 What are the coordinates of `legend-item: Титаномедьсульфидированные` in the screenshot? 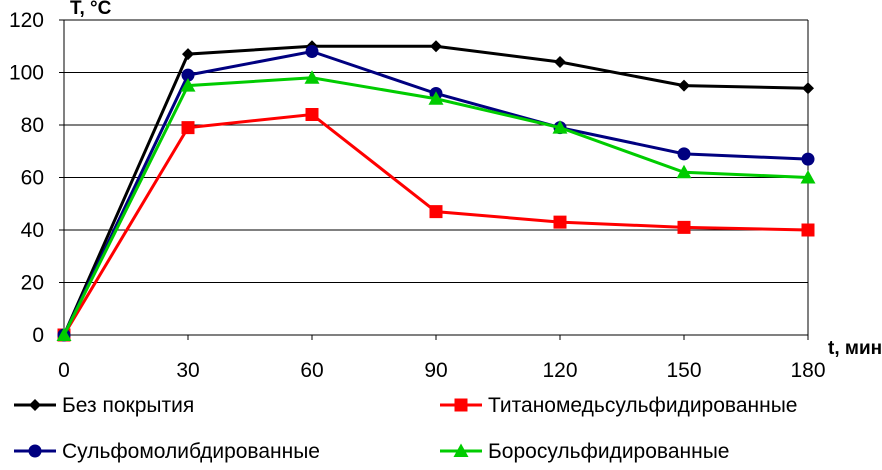 It's located at (618, 405).